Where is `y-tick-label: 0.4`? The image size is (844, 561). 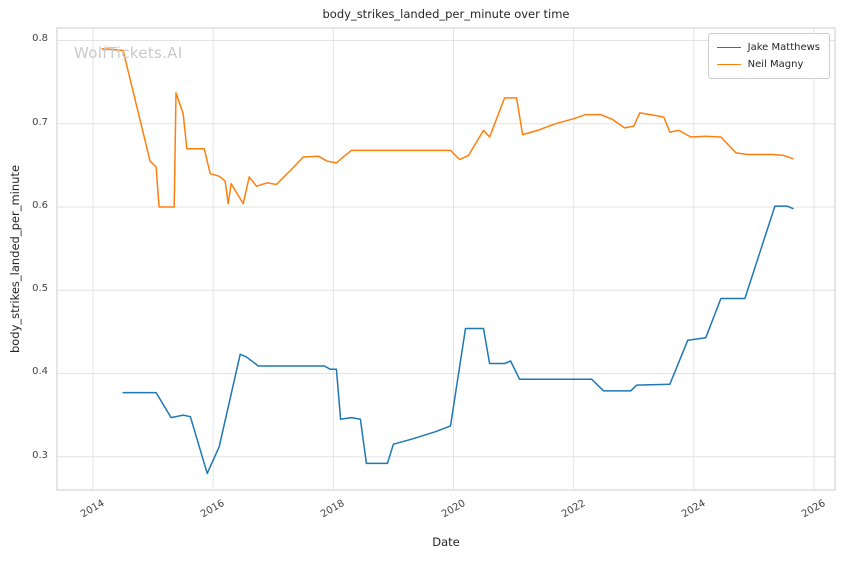
y-tick-label: 0.4 is located at coordinates (40, 372).